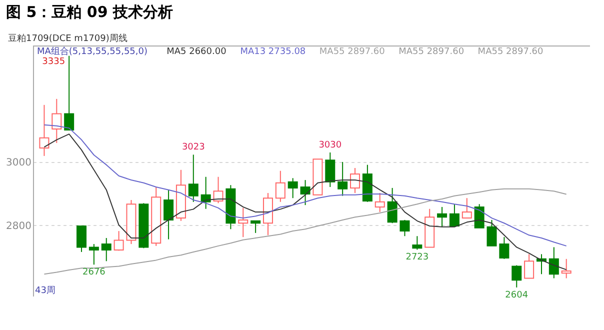  Describe the element at coordinates (54, 61) in the screenshot. I see `annotation: 3335` at that location.